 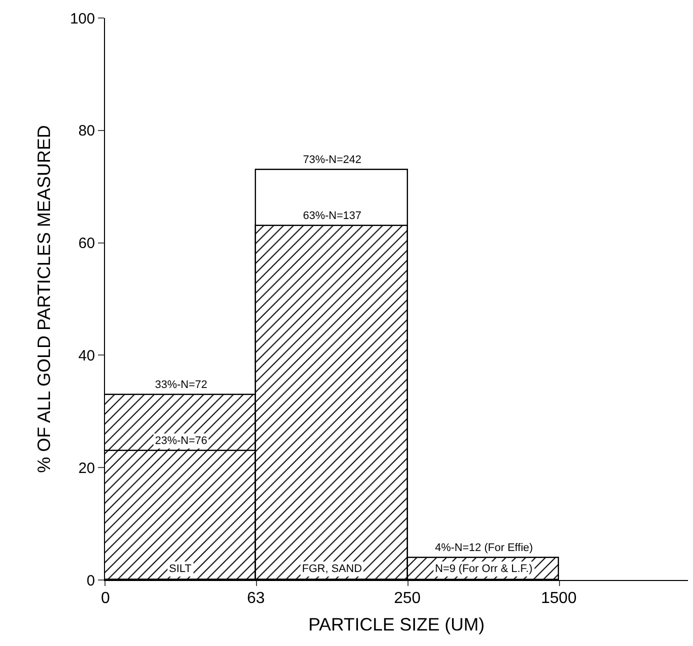 I want to click on annotation: N=9 (For Orr & L.F.), so click(x=483, y=569).